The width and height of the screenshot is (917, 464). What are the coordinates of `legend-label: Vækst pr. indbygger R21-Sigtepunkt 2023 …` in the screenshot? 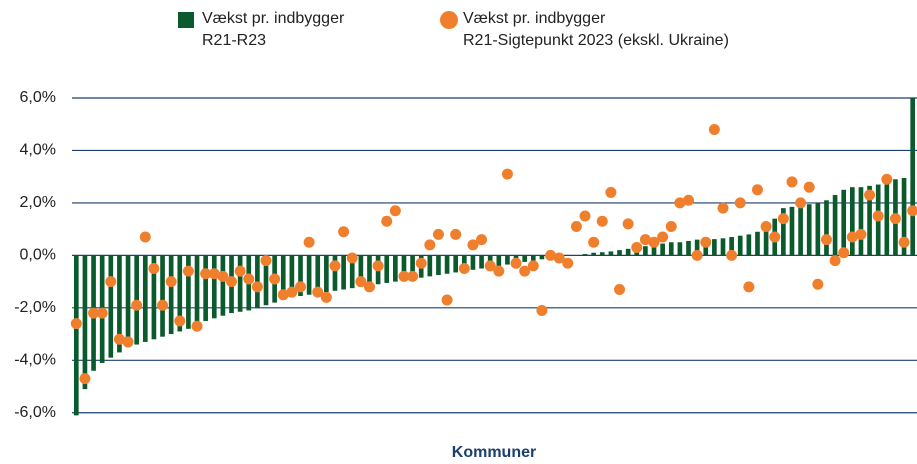 It's located at (596, 29).